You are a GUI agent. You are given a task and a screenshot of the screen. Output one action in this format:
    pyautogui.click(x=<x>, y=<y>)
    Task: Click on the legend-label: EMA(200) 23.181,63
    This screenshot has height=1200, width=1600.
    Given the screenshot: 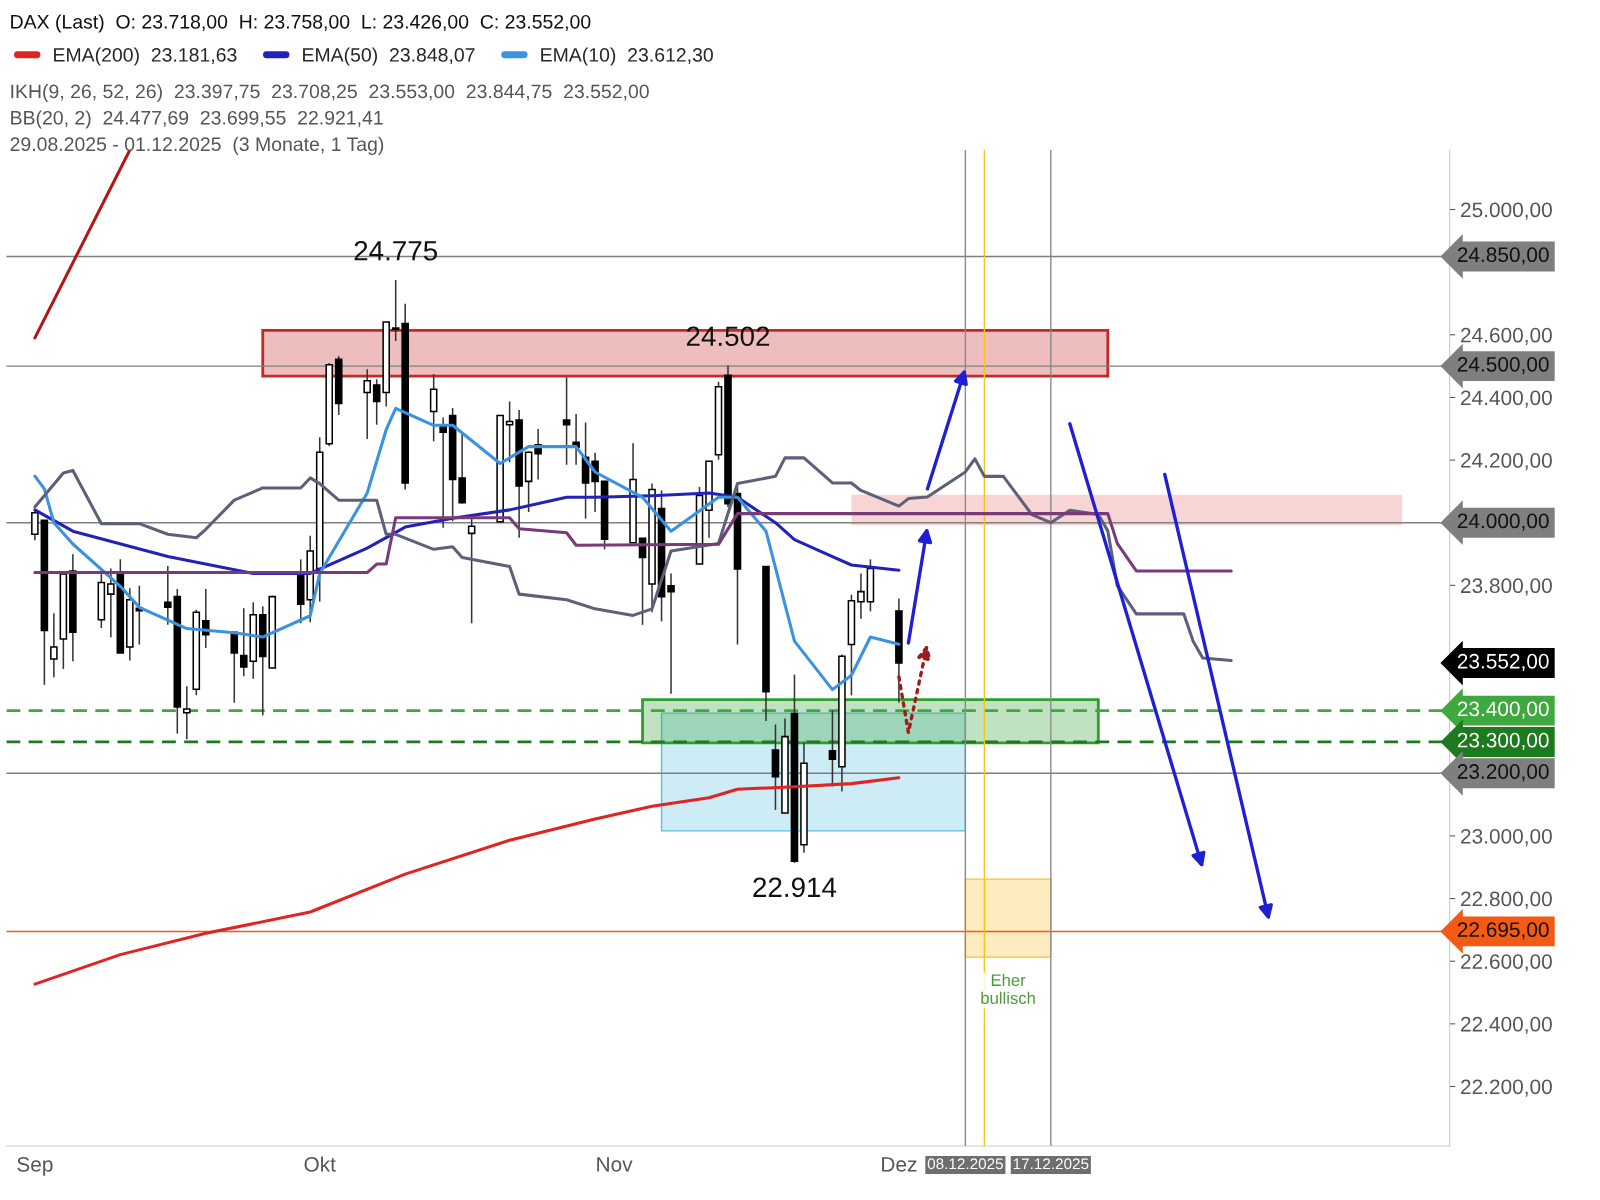 What is the action you would take?
    pyautogui.click(x=145, y=56)
    